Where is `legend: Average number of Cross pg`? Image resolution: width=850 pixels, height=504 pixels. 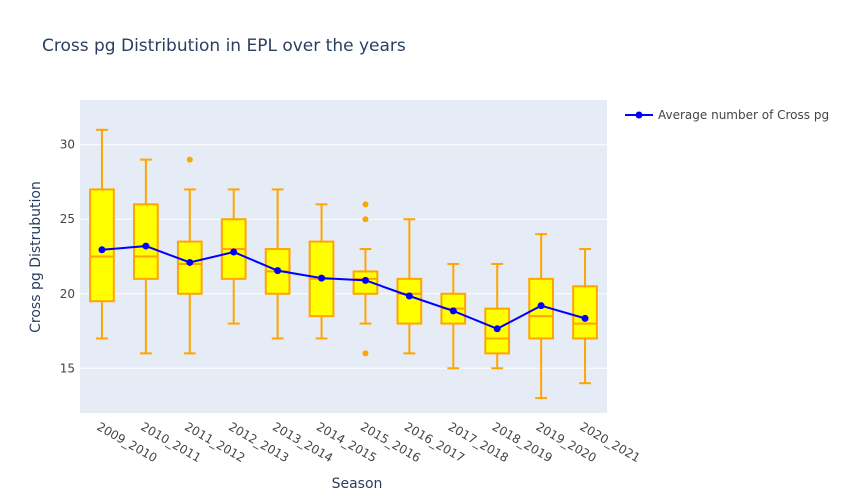 legend: Average number of Cross pg is located at coordinates (727, 115).